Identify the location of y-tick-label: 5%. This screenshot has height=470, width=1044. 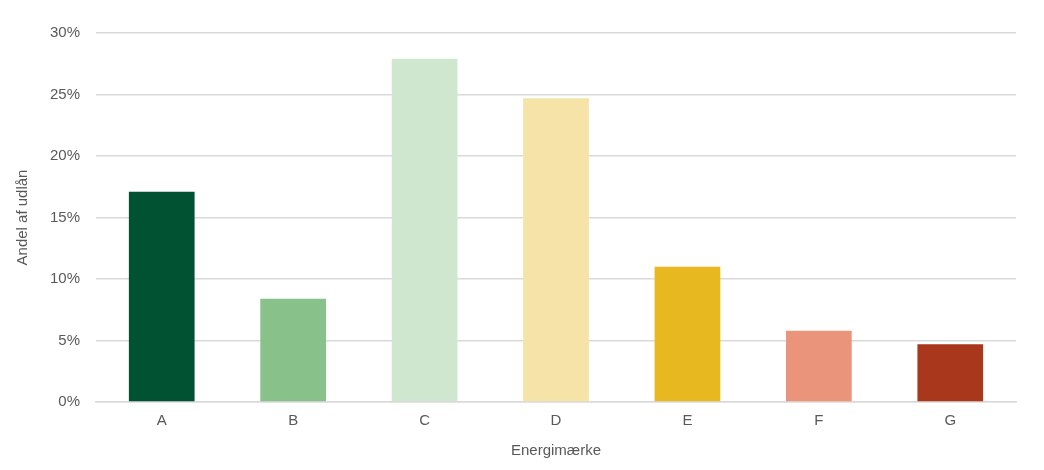
(69, 339).